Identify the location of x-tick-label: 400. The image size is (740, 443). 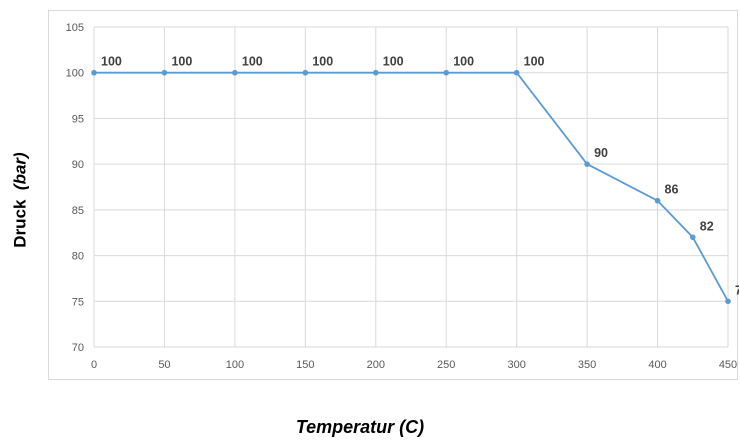
(657, 365).